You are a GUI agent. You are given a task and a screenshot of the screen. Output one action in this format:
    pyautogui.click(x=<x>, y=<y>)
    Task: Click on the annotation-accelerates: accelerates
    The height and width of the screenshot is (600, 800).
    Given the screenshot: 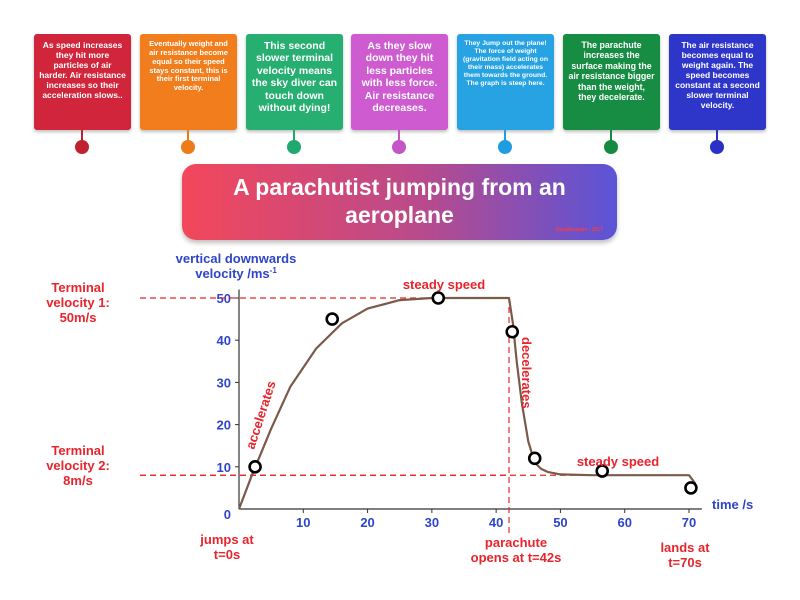 What is the action you would take?
    pyautogui.click(x=261, y=415)
    